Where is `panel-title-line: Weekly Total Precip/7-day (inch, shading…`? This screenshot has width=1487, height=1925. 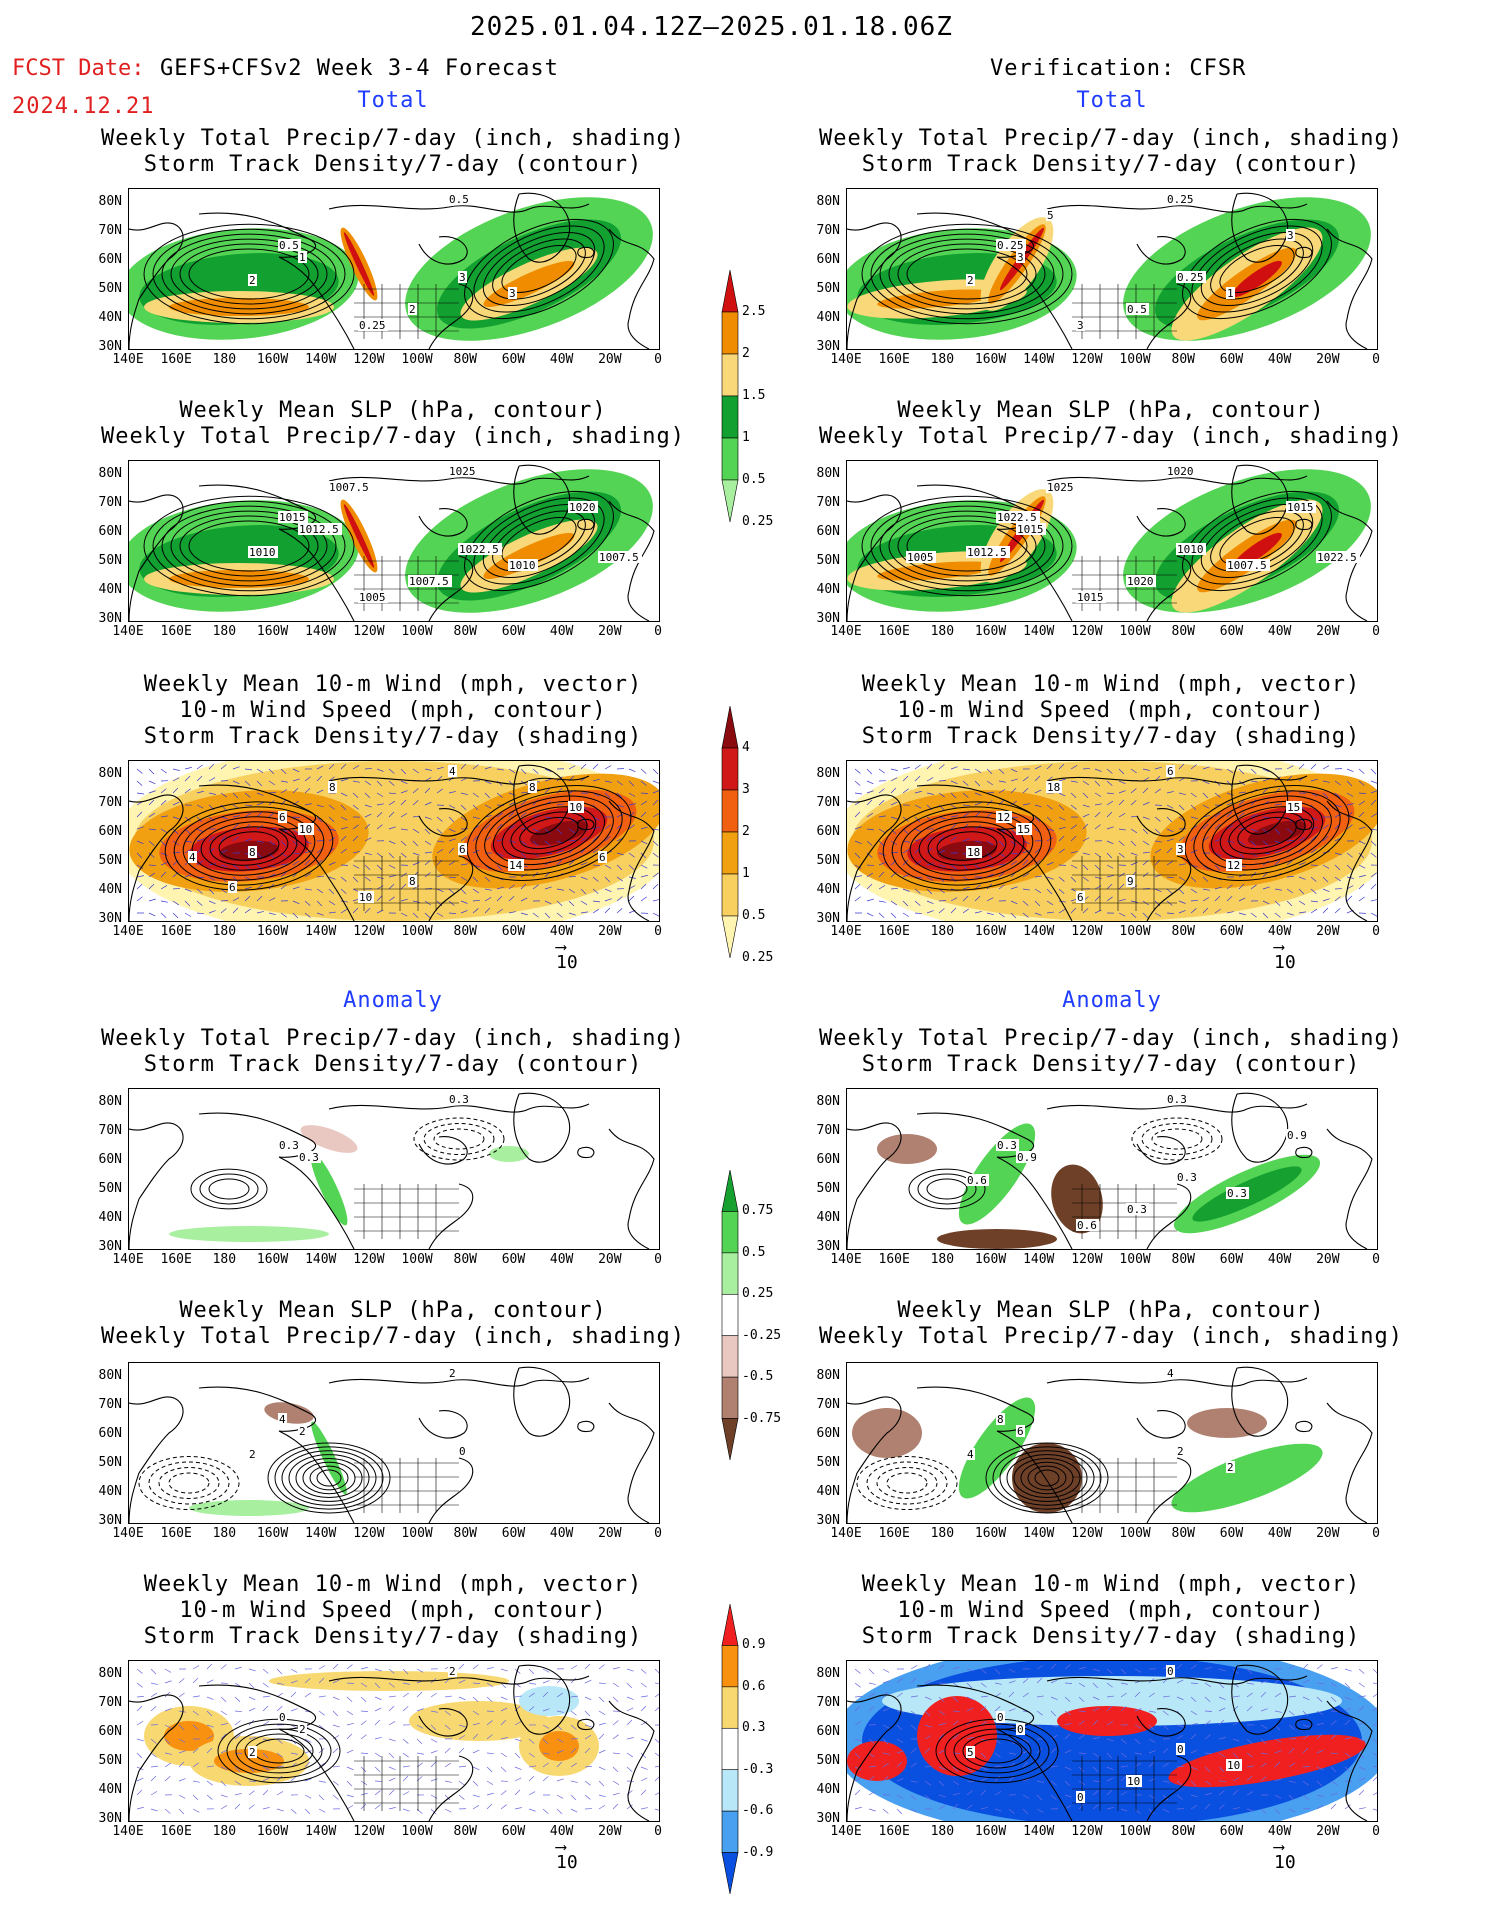 panel-title-line: Weekly Total Precip/7-day (inch, shading… is located at coordinates (1111, 138).